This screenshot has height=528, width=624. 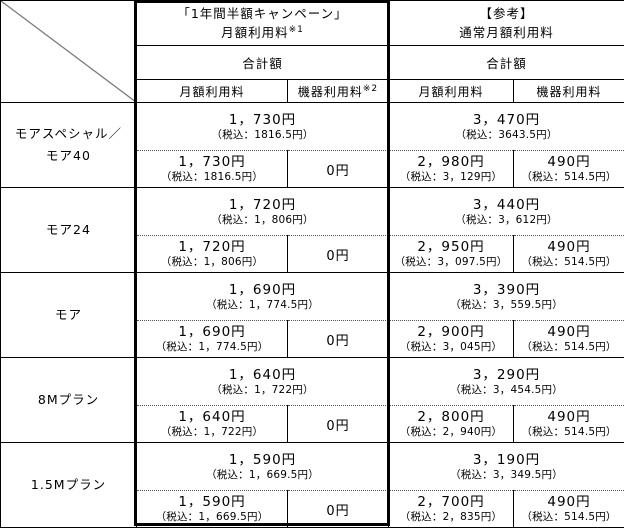 What do you see at coordinates (506, 120) in the screenshot?
I see `price-amount: 3，470円` at bounding box center [506, 120].